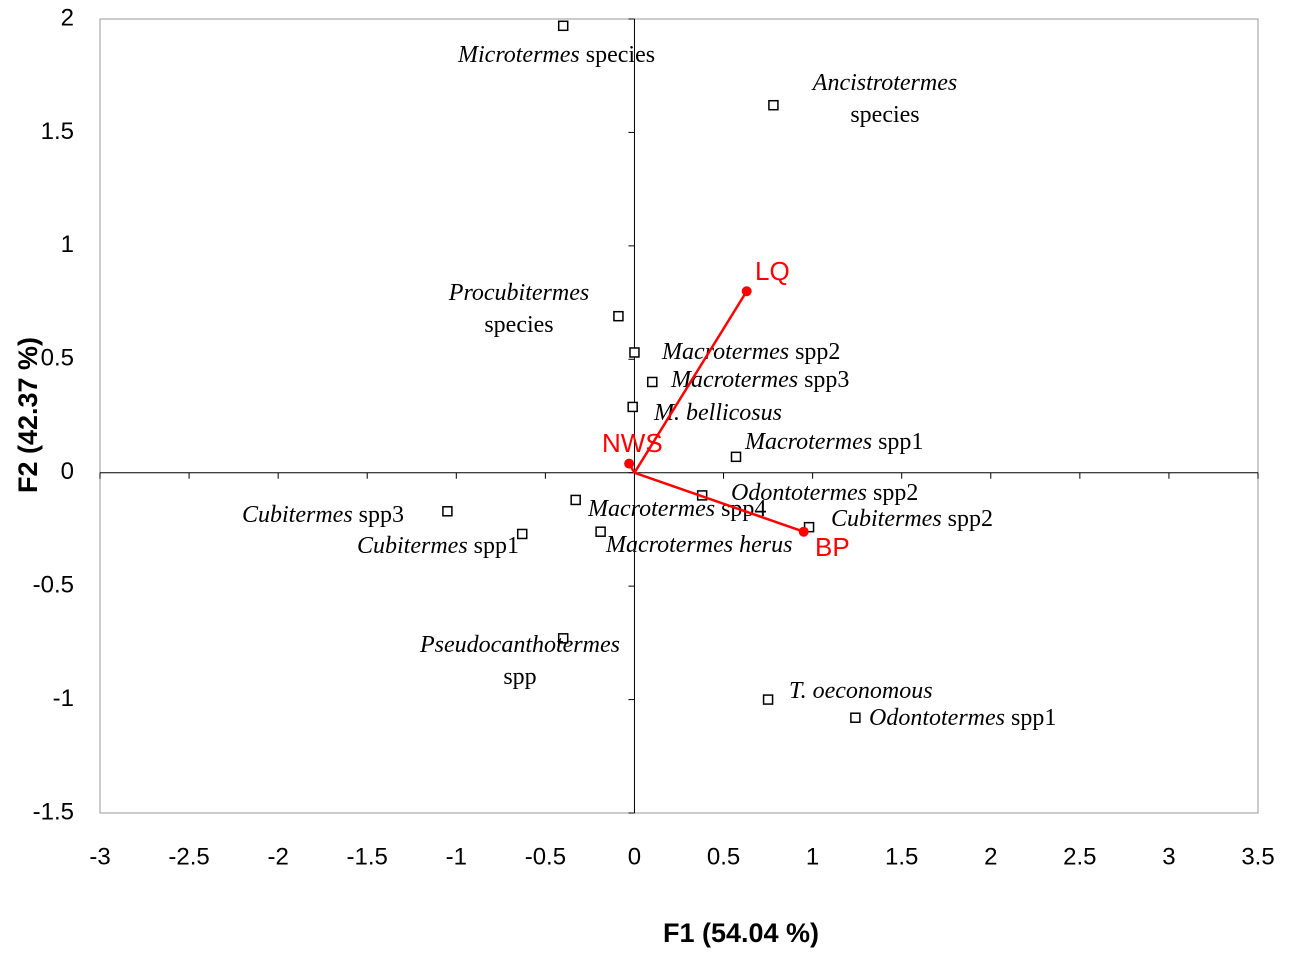  I want to click on x-tick-label: 3, so click(1168, 856).